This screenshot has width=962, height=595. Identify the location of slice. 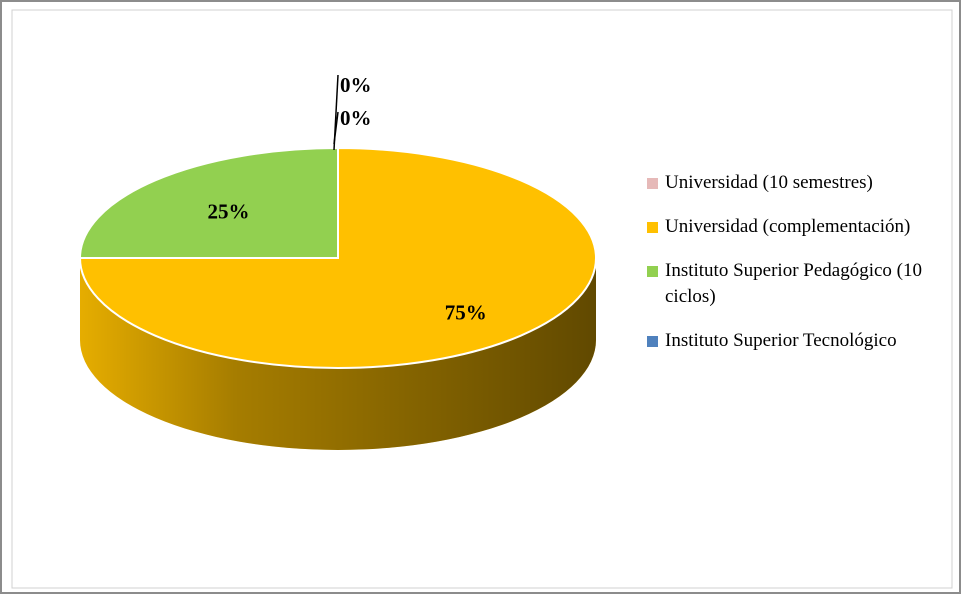
(208, 202).